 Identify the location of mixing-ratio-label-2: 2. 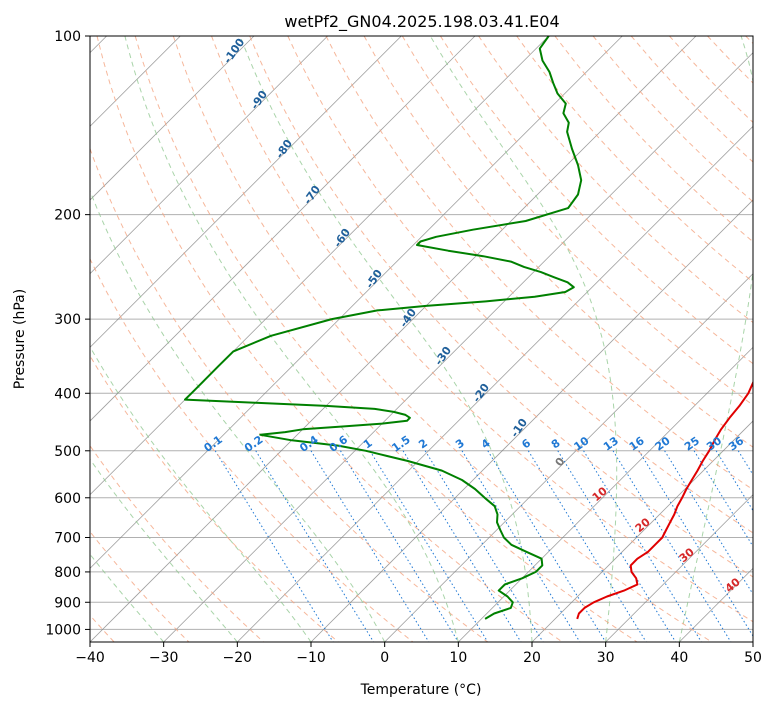
(423, 443).